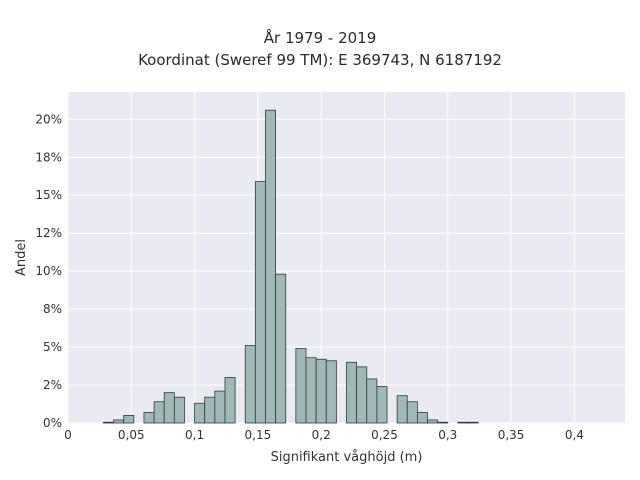  I want to click on x-axis-ticks: 0 0,05 0,1 0,15 0,2 0,25 0,3 0,35 0,4, so click(324, 435).